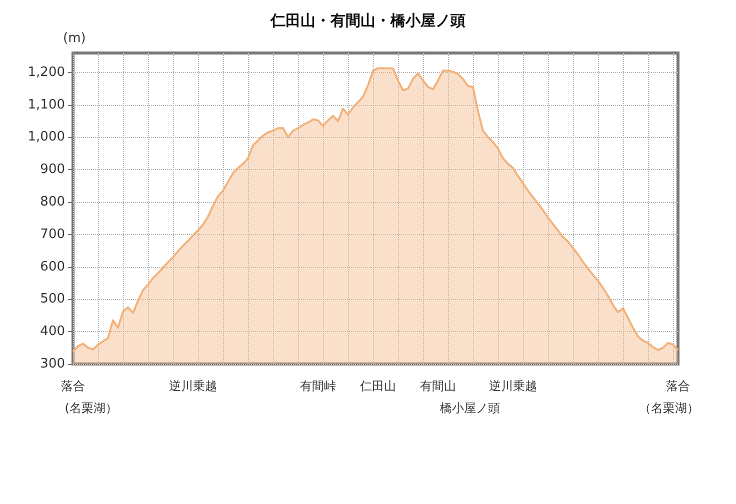 The height and width of the screenshot is (504, 736). Describe the element at coordinates (668, 408) in the screenshot. I see `text: （名栗湖）` at that location.